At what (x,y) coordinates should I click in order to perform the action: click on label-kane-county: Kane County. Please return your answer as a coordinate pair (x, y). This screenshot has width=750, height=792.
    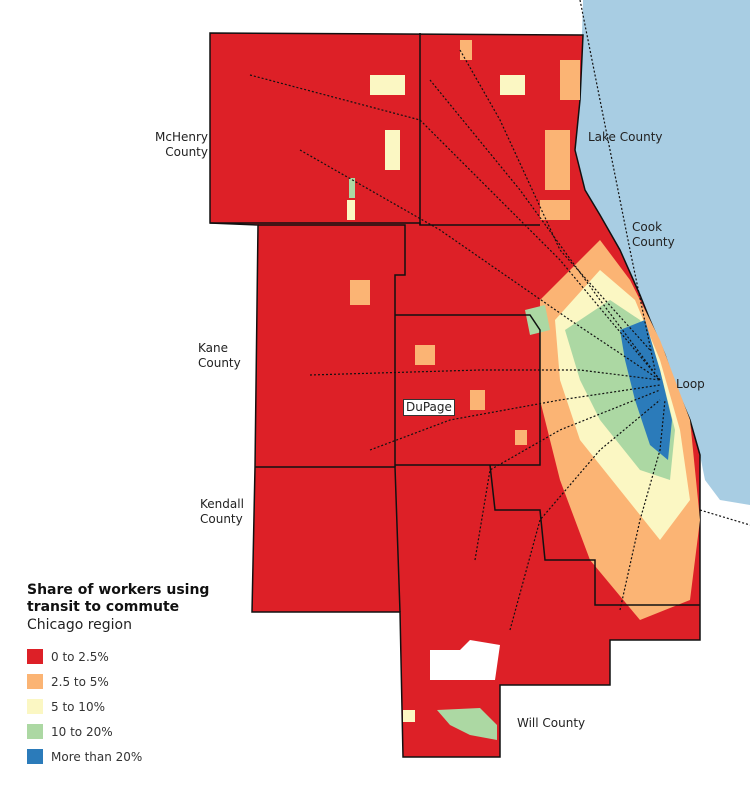
    Looking at the image, I should click on (219, 355).